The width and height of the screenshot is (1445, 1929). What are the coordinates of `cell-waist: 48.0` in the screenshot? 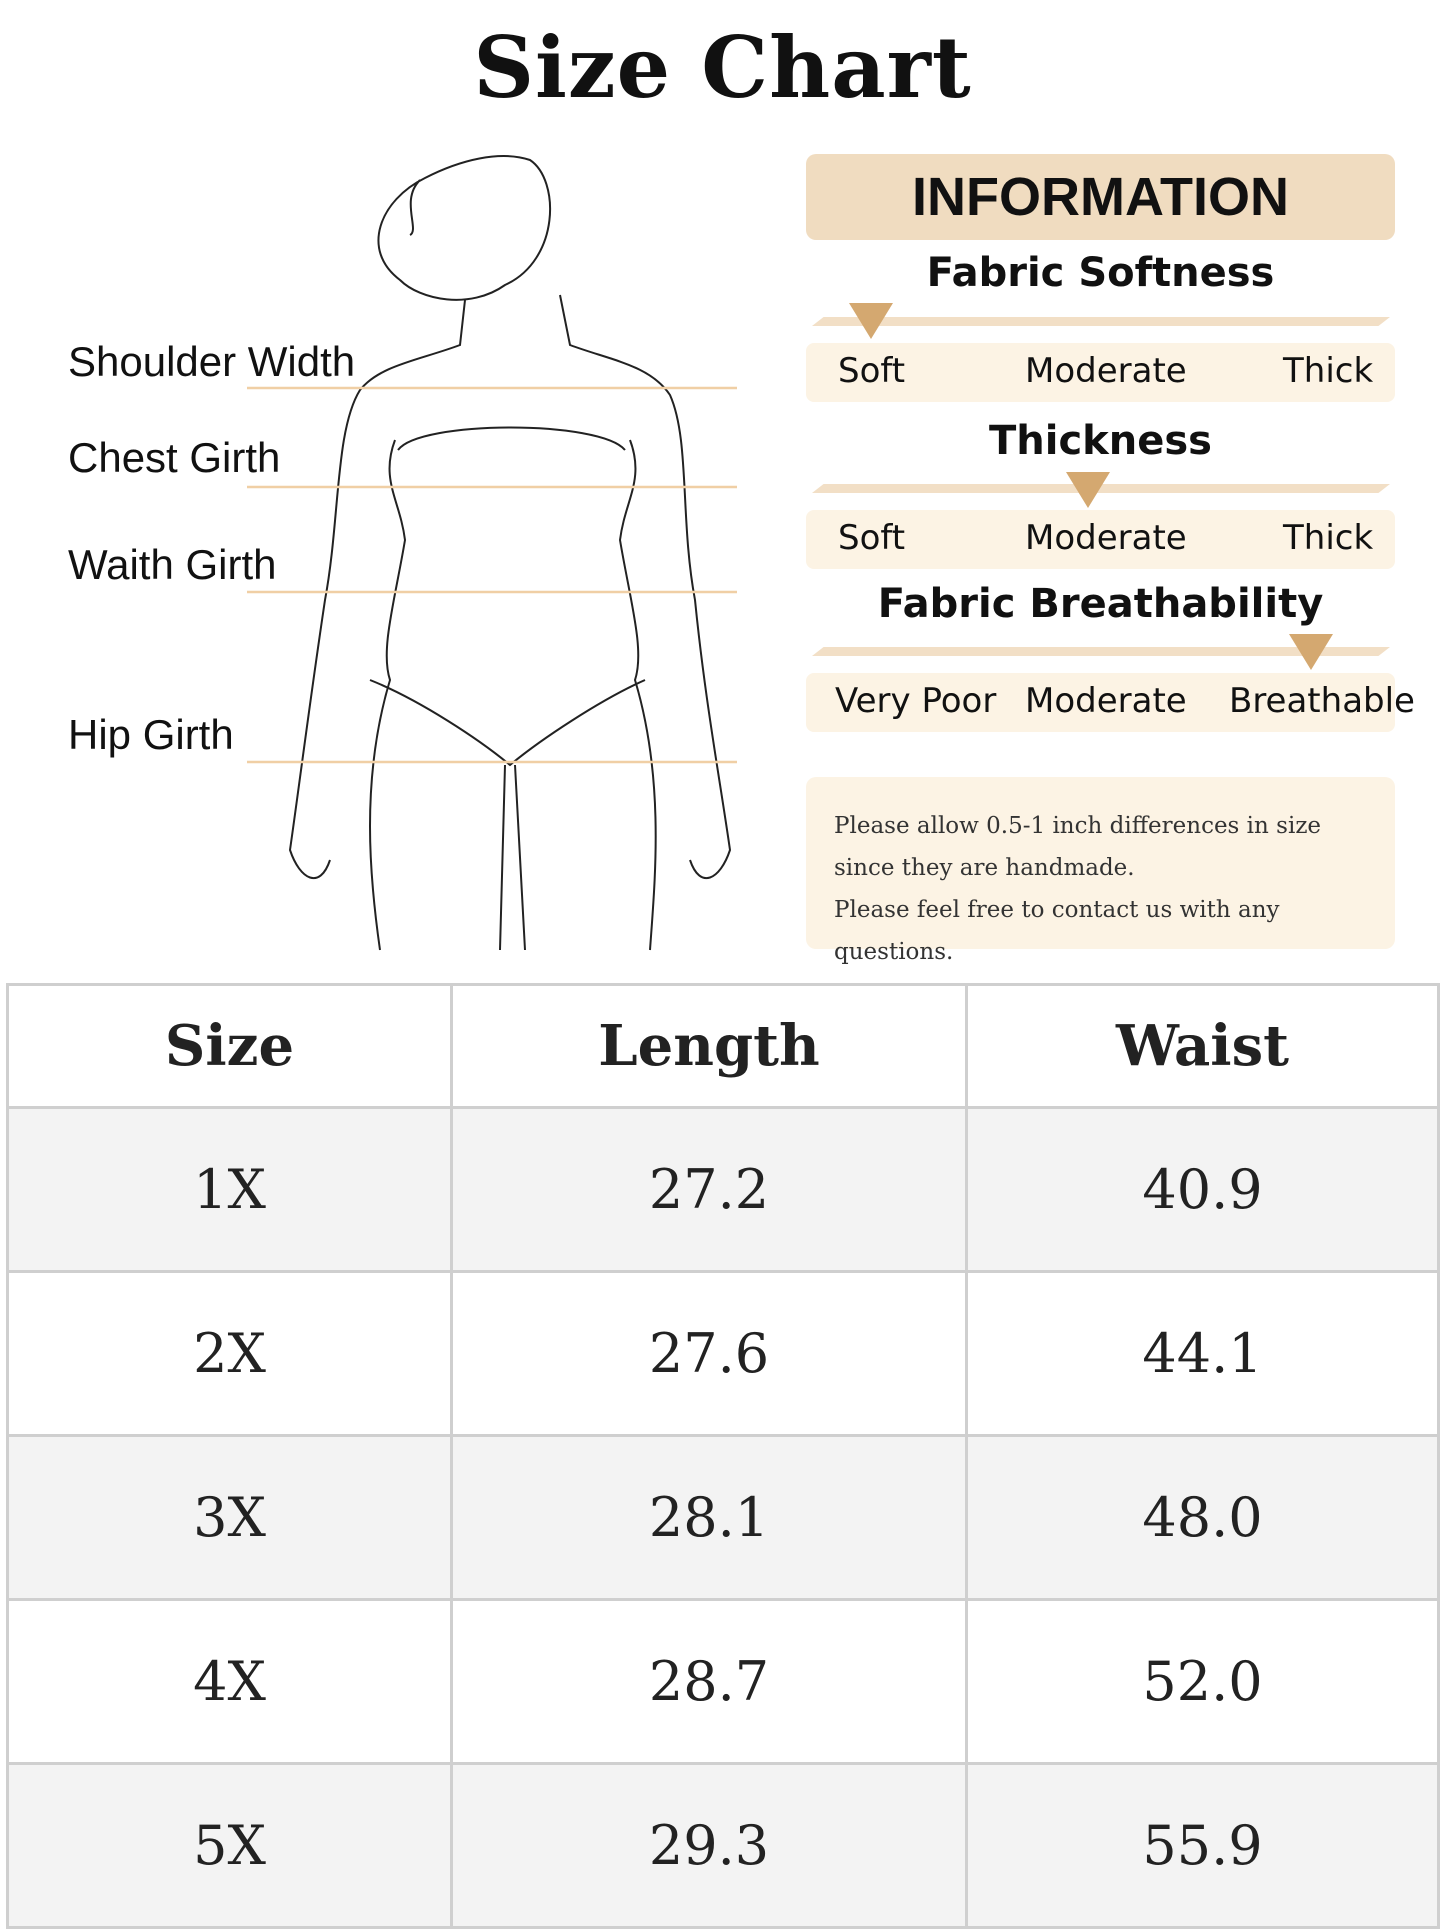 It's located at (1202, 1517).